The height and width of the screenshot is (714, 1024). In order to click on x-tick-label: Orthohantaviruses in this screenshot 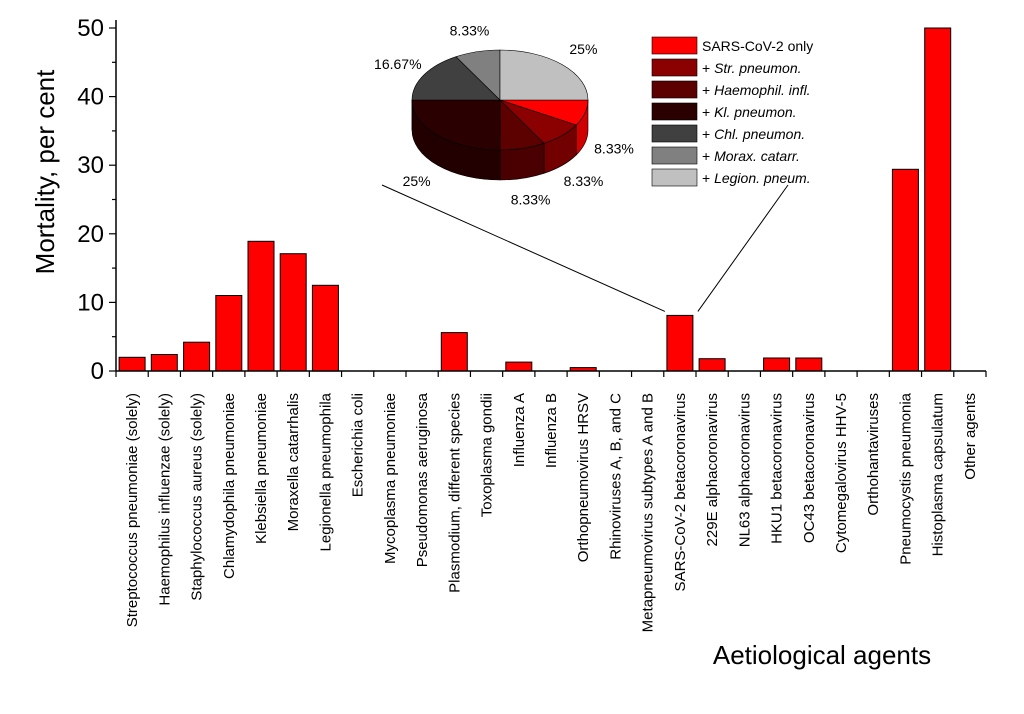, I will do `click(873, 454)`.